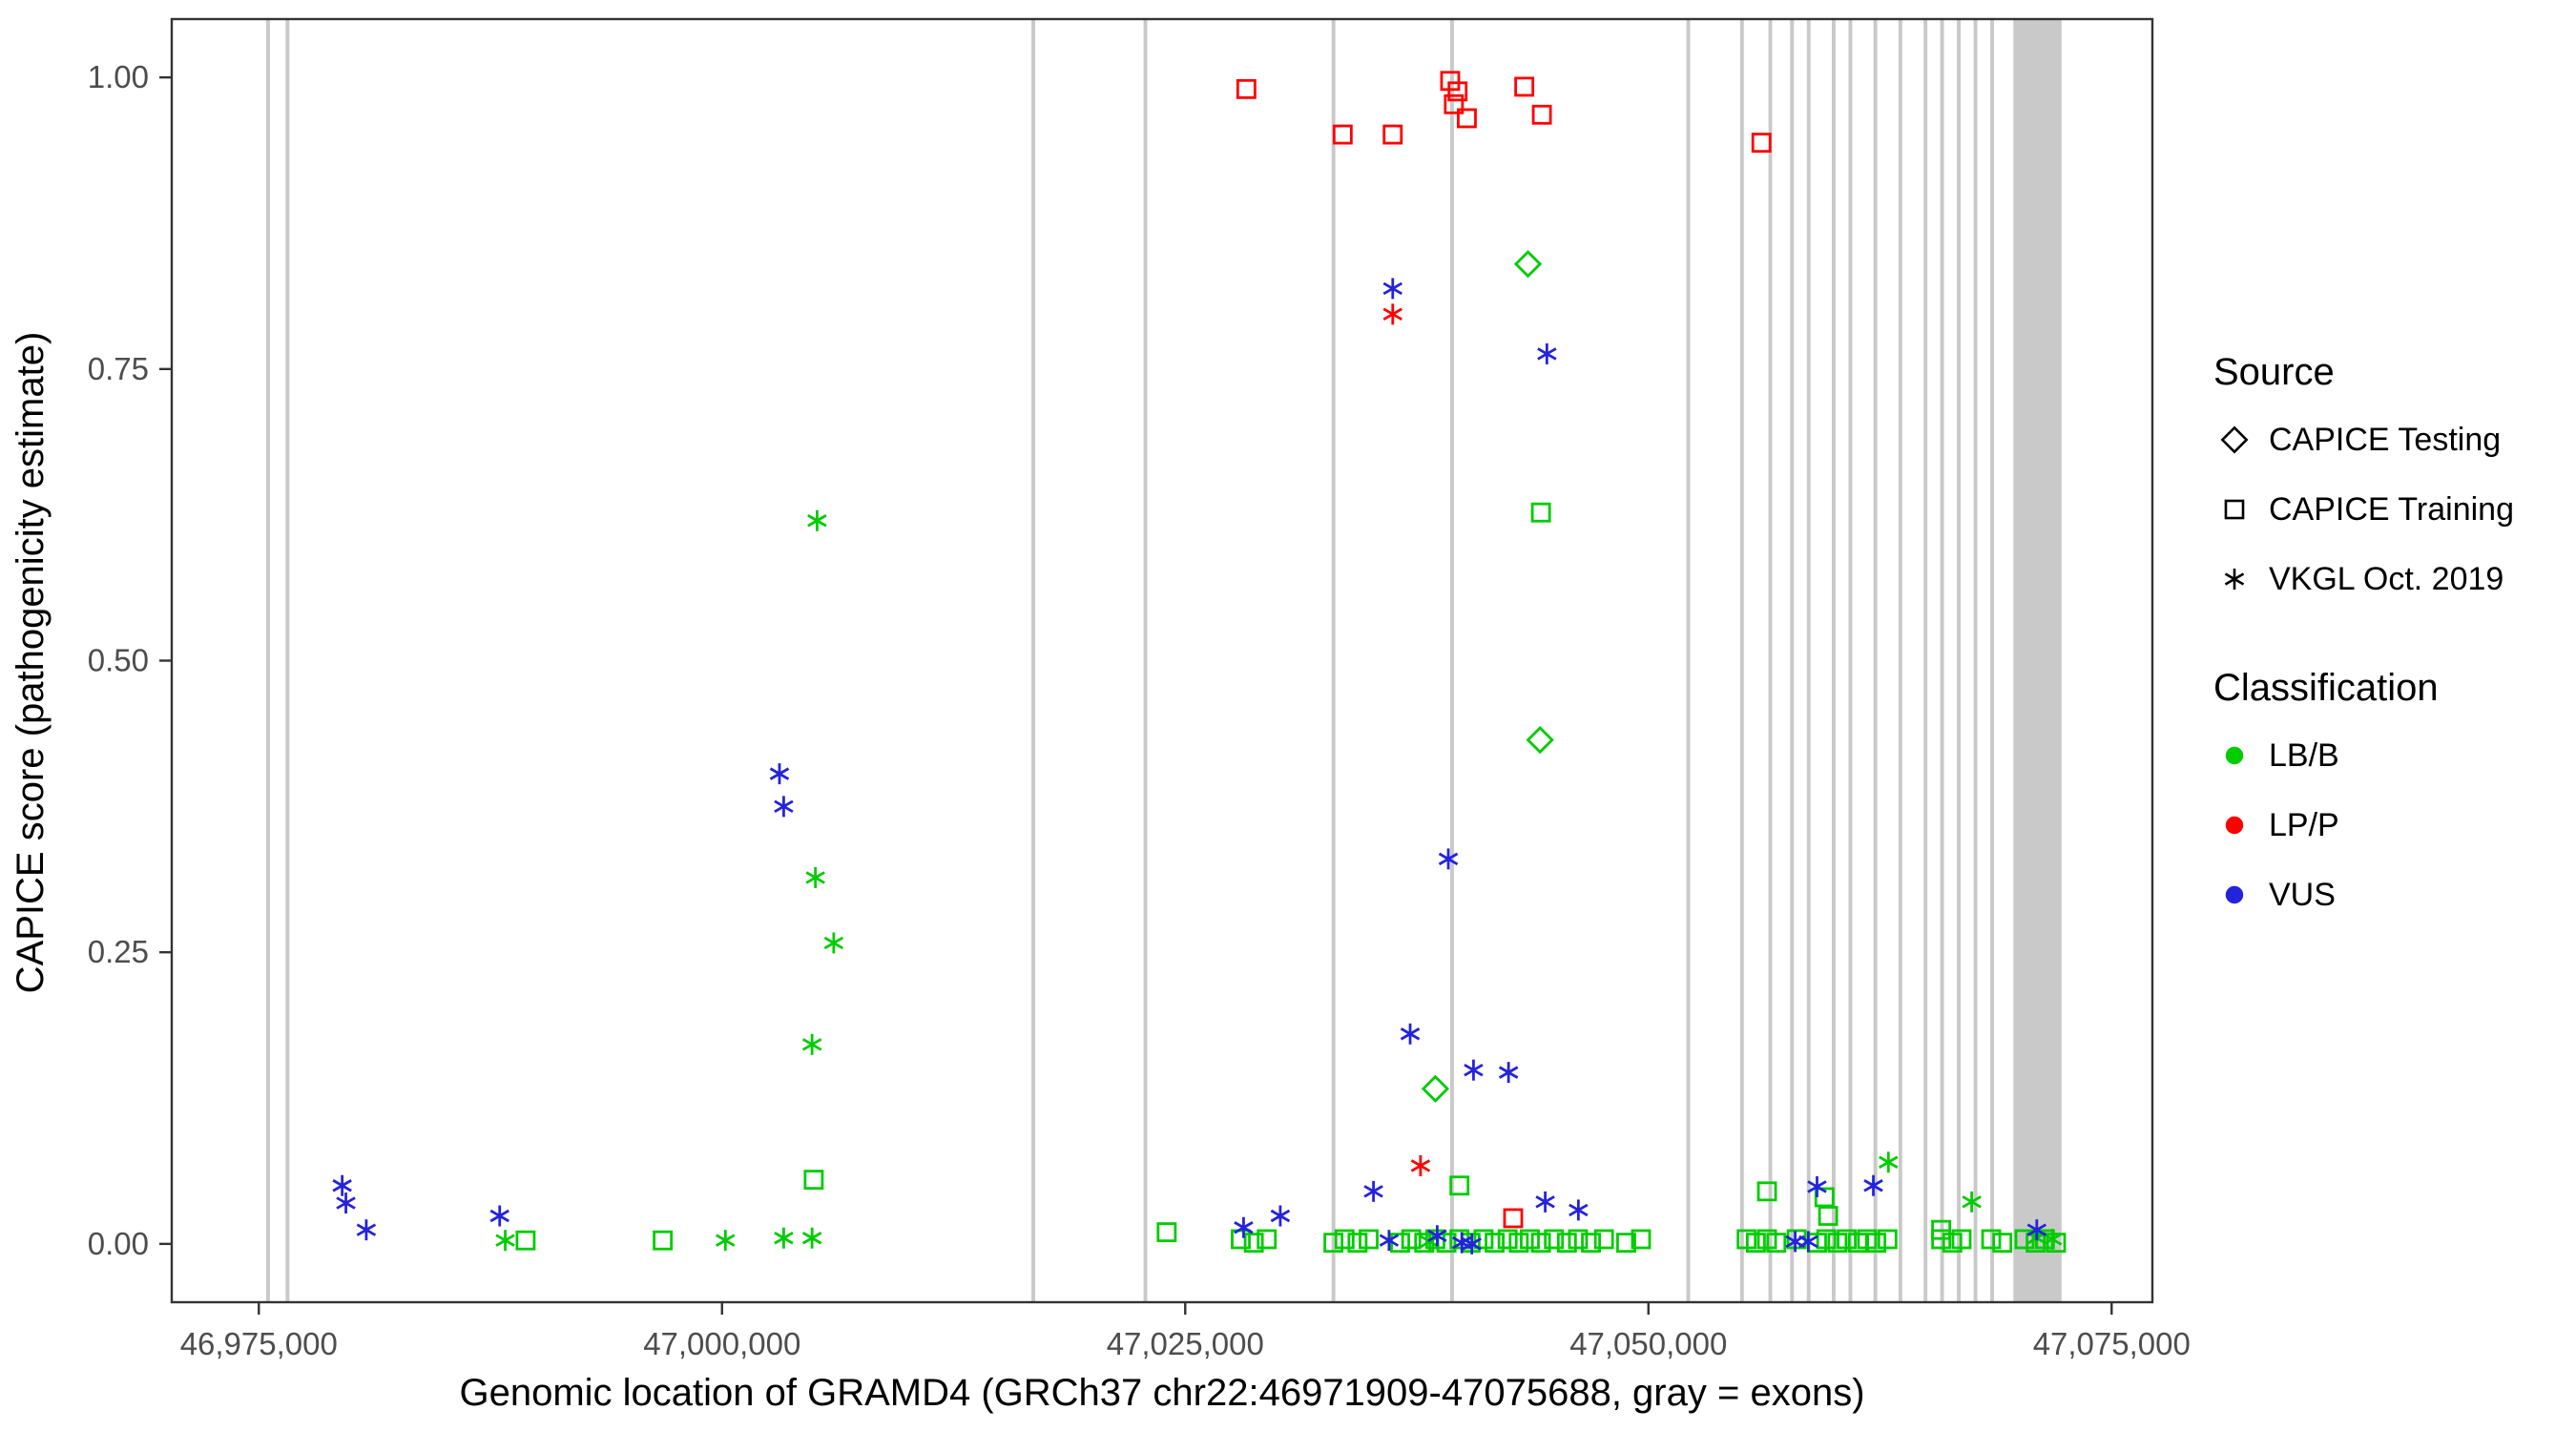 This screenshot has width=2576, height=1431. Describe the element at coordinates (259, 1343) in the screenshot. I see `x-tick-label: 46,975,000` at that location.